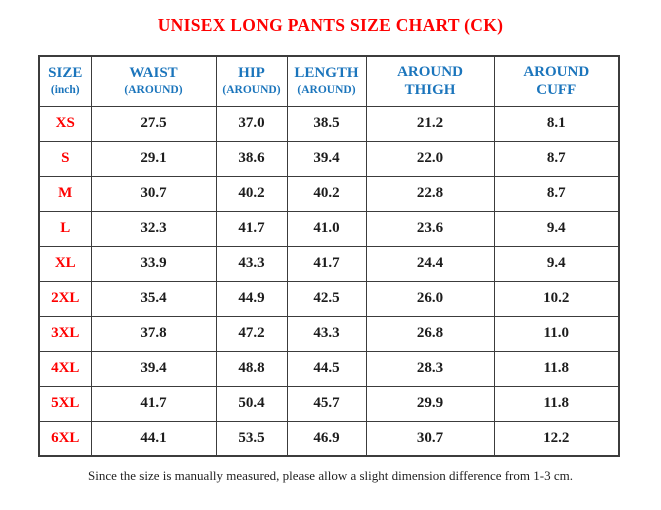 Image resolution: width=661 pixels, height=510 pixels. What do you see at coordinates (153, 298) in the screenshot?
I see `waist-value: 35.4` at bounding box center [153, 298].